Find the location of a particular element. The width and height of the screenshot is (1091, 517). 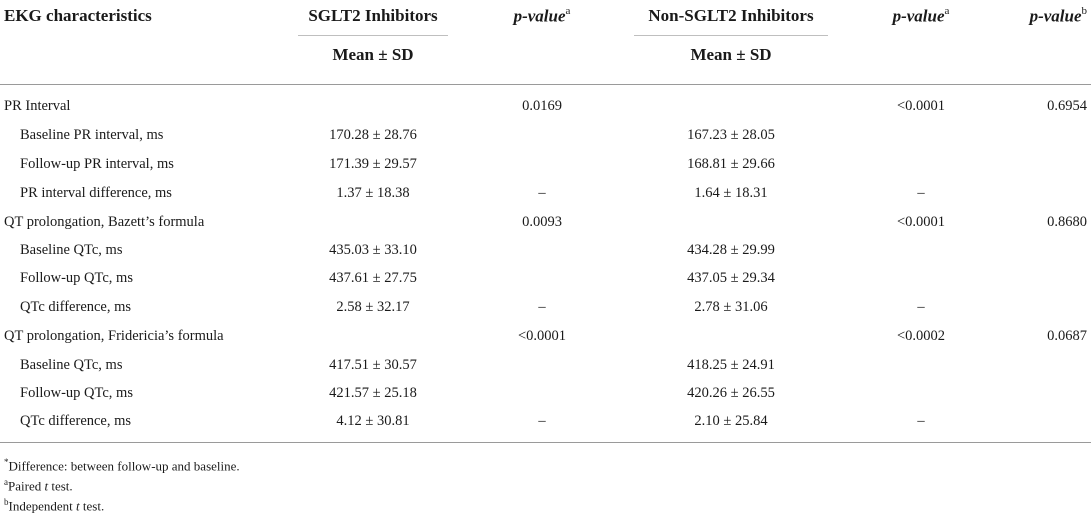

row-label: Follow-up PR interval, ms is located at coordinates (97, 164).